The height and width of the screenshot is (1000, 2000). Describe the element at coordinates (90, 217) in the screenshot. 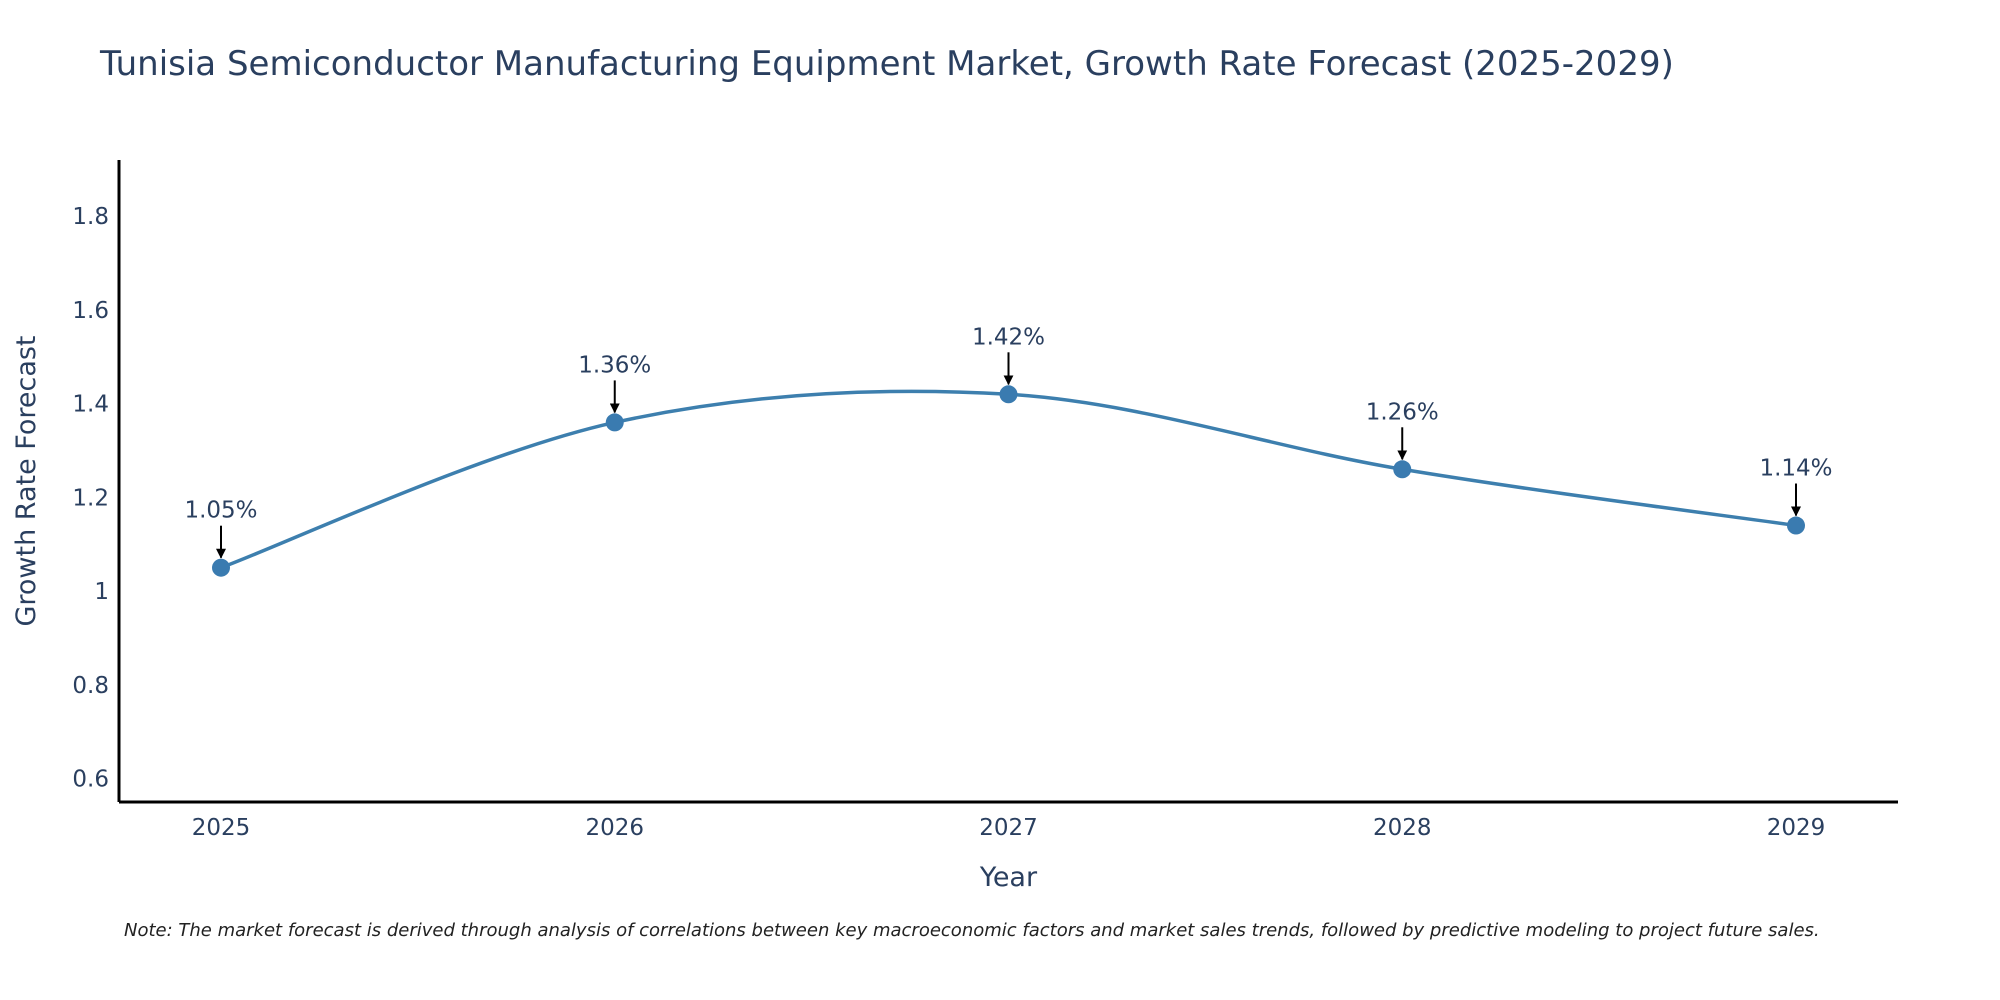

I see `y-tick-label: 1.8` at that location.